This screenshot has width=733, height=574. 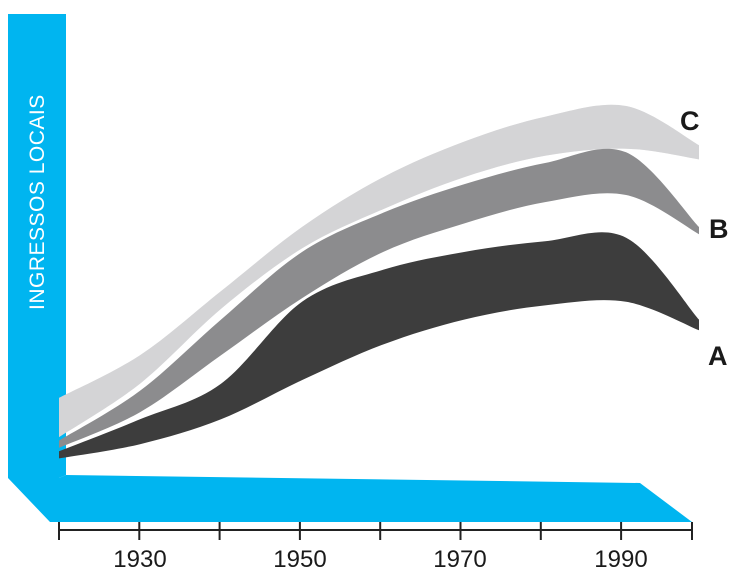 I want to click on tick-label-1930: 1930, so click(x=139, y=559).